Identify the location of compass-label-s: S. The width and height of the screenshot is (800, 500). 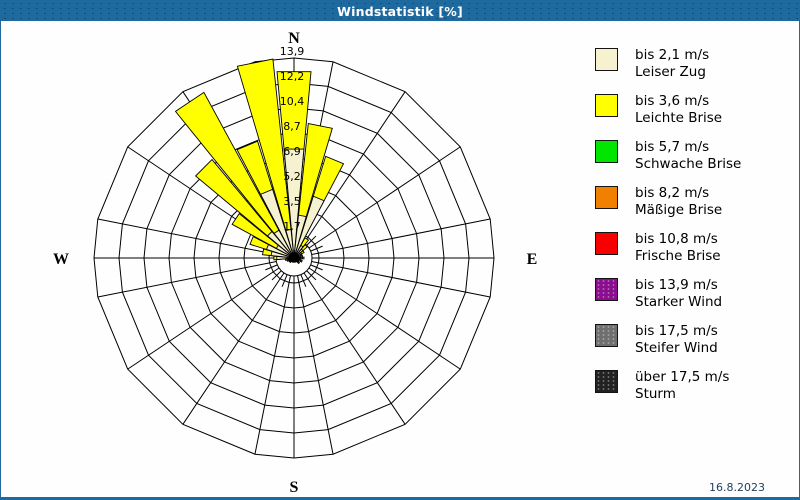
(294, 487).